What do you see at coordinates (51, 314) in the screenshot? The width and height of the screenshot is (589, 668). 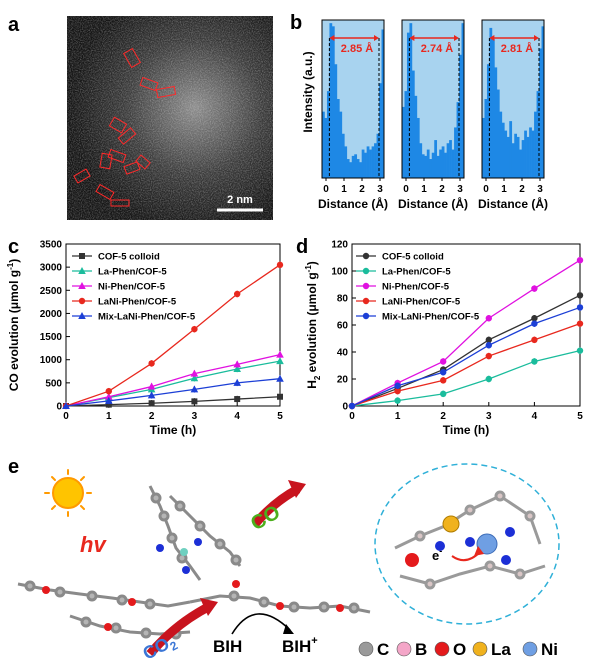 I see `y-tick-label: 2000` at bounding box center [51, 314].